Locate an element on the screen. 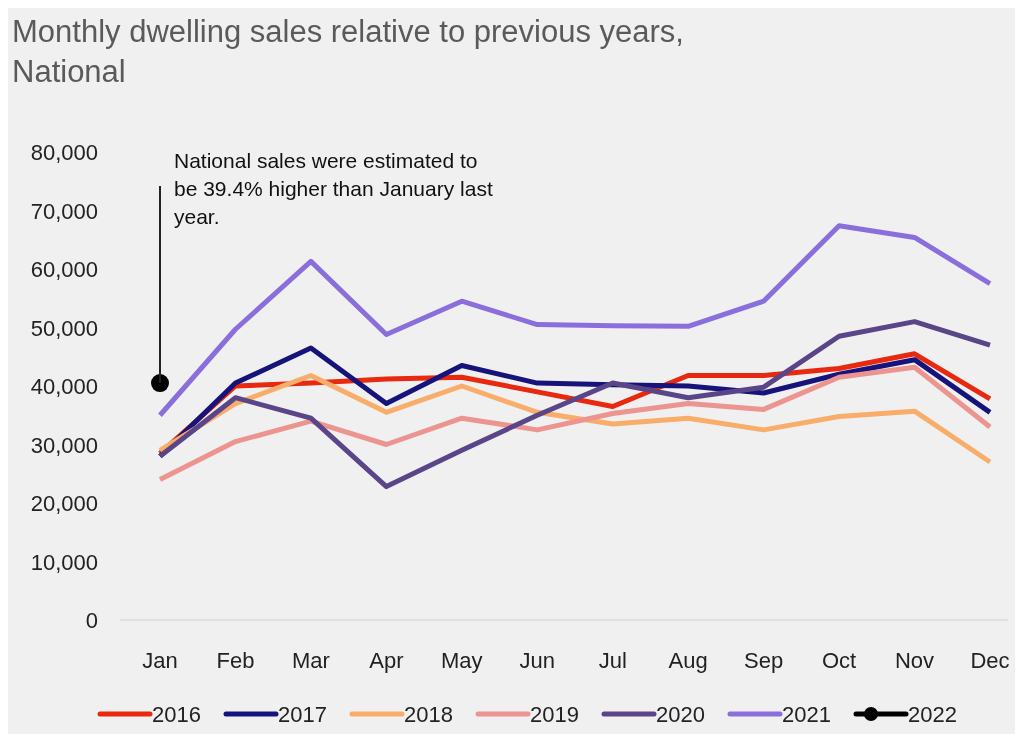 The width and height of the screenshot is (1023, 742). x-tick-label: Aug is located at coordinates (688, 660).